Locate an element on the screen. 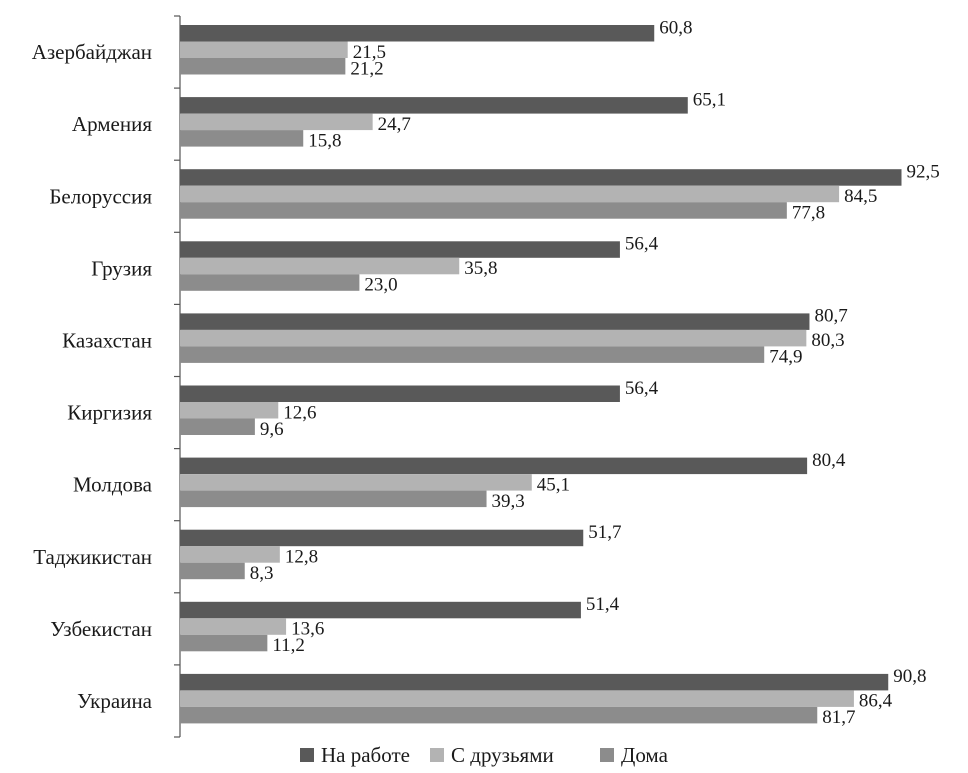  data-label: 86,4 is located at coordinates (876, 701).